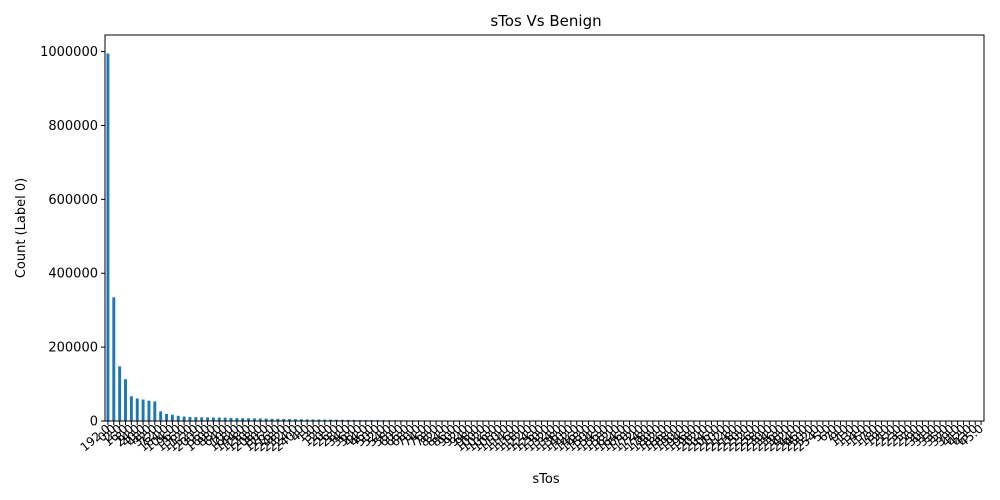  What do you see at coordinates (72, 237) in the screenshot?
I see `y-axis: 0 200000 400000 600000 800000 1000000` at bounding box center [72, 237].